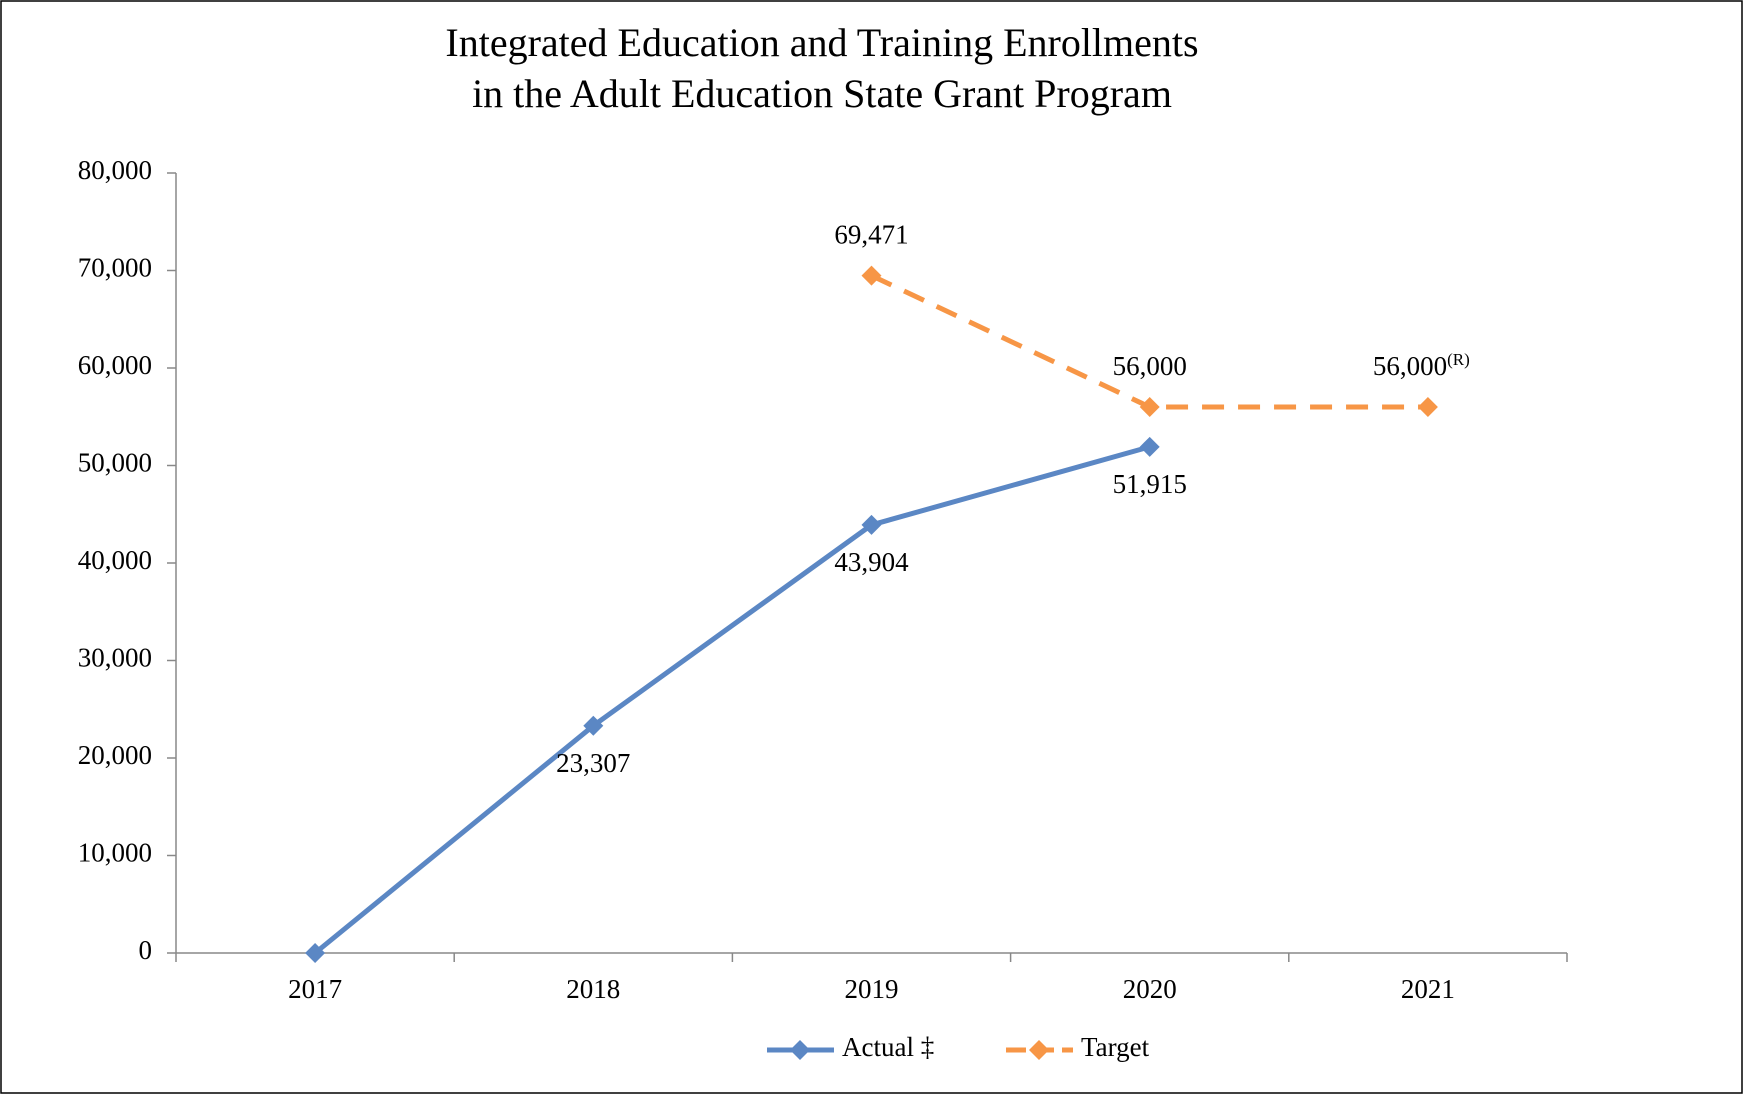 The width and height of the screenshot is (1743, 1094). Describe the element at coordinates (146, 950) in the screenshot. I see `y-tick-label: 0` at that location.